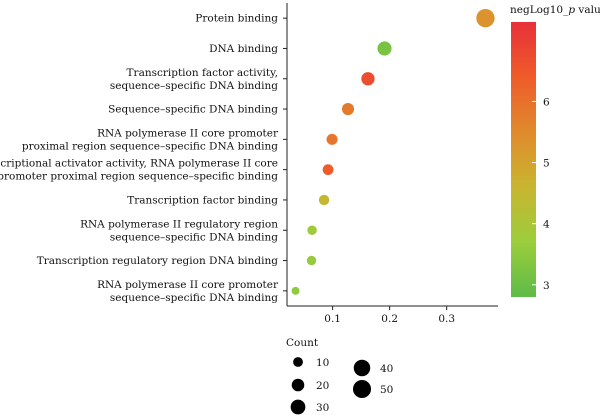 The height and width of the screenshot is (415, 600). Describe the element at coordinates (389, 319) in the screenshot. I see `x-tick-label: 0.2` at that location.